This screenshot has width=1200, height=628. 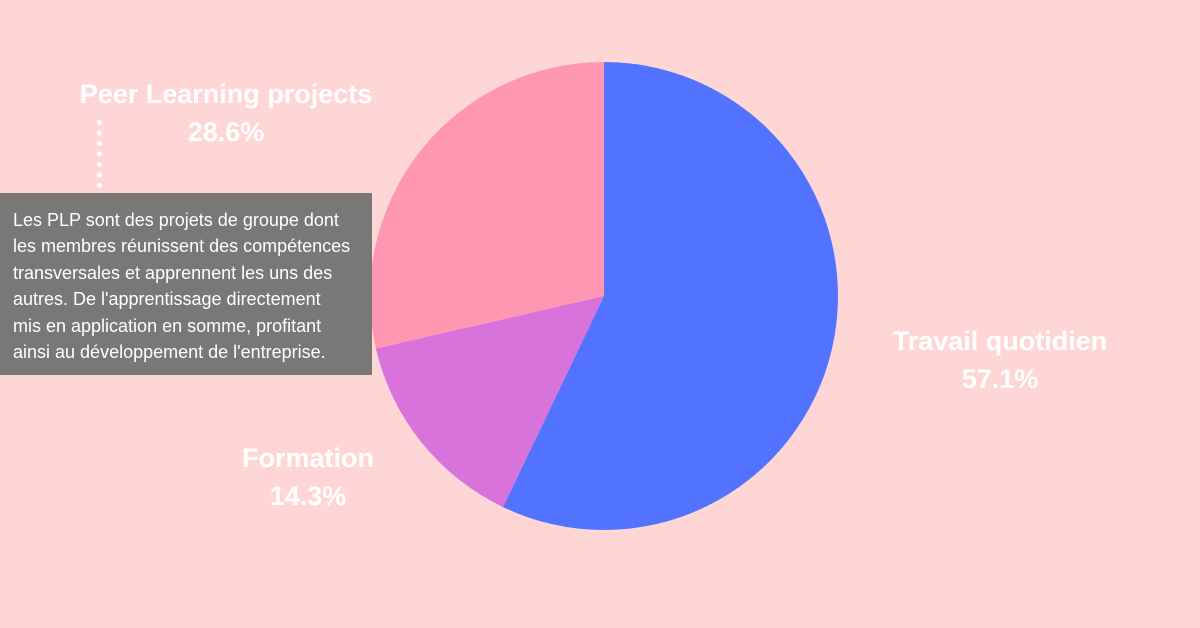 What do you see at coordinates (226, 113) in the screenshot?
I see `slice-label-peer-learning: Peer Learning projects 28.6%` at bounding box center [226, 113].